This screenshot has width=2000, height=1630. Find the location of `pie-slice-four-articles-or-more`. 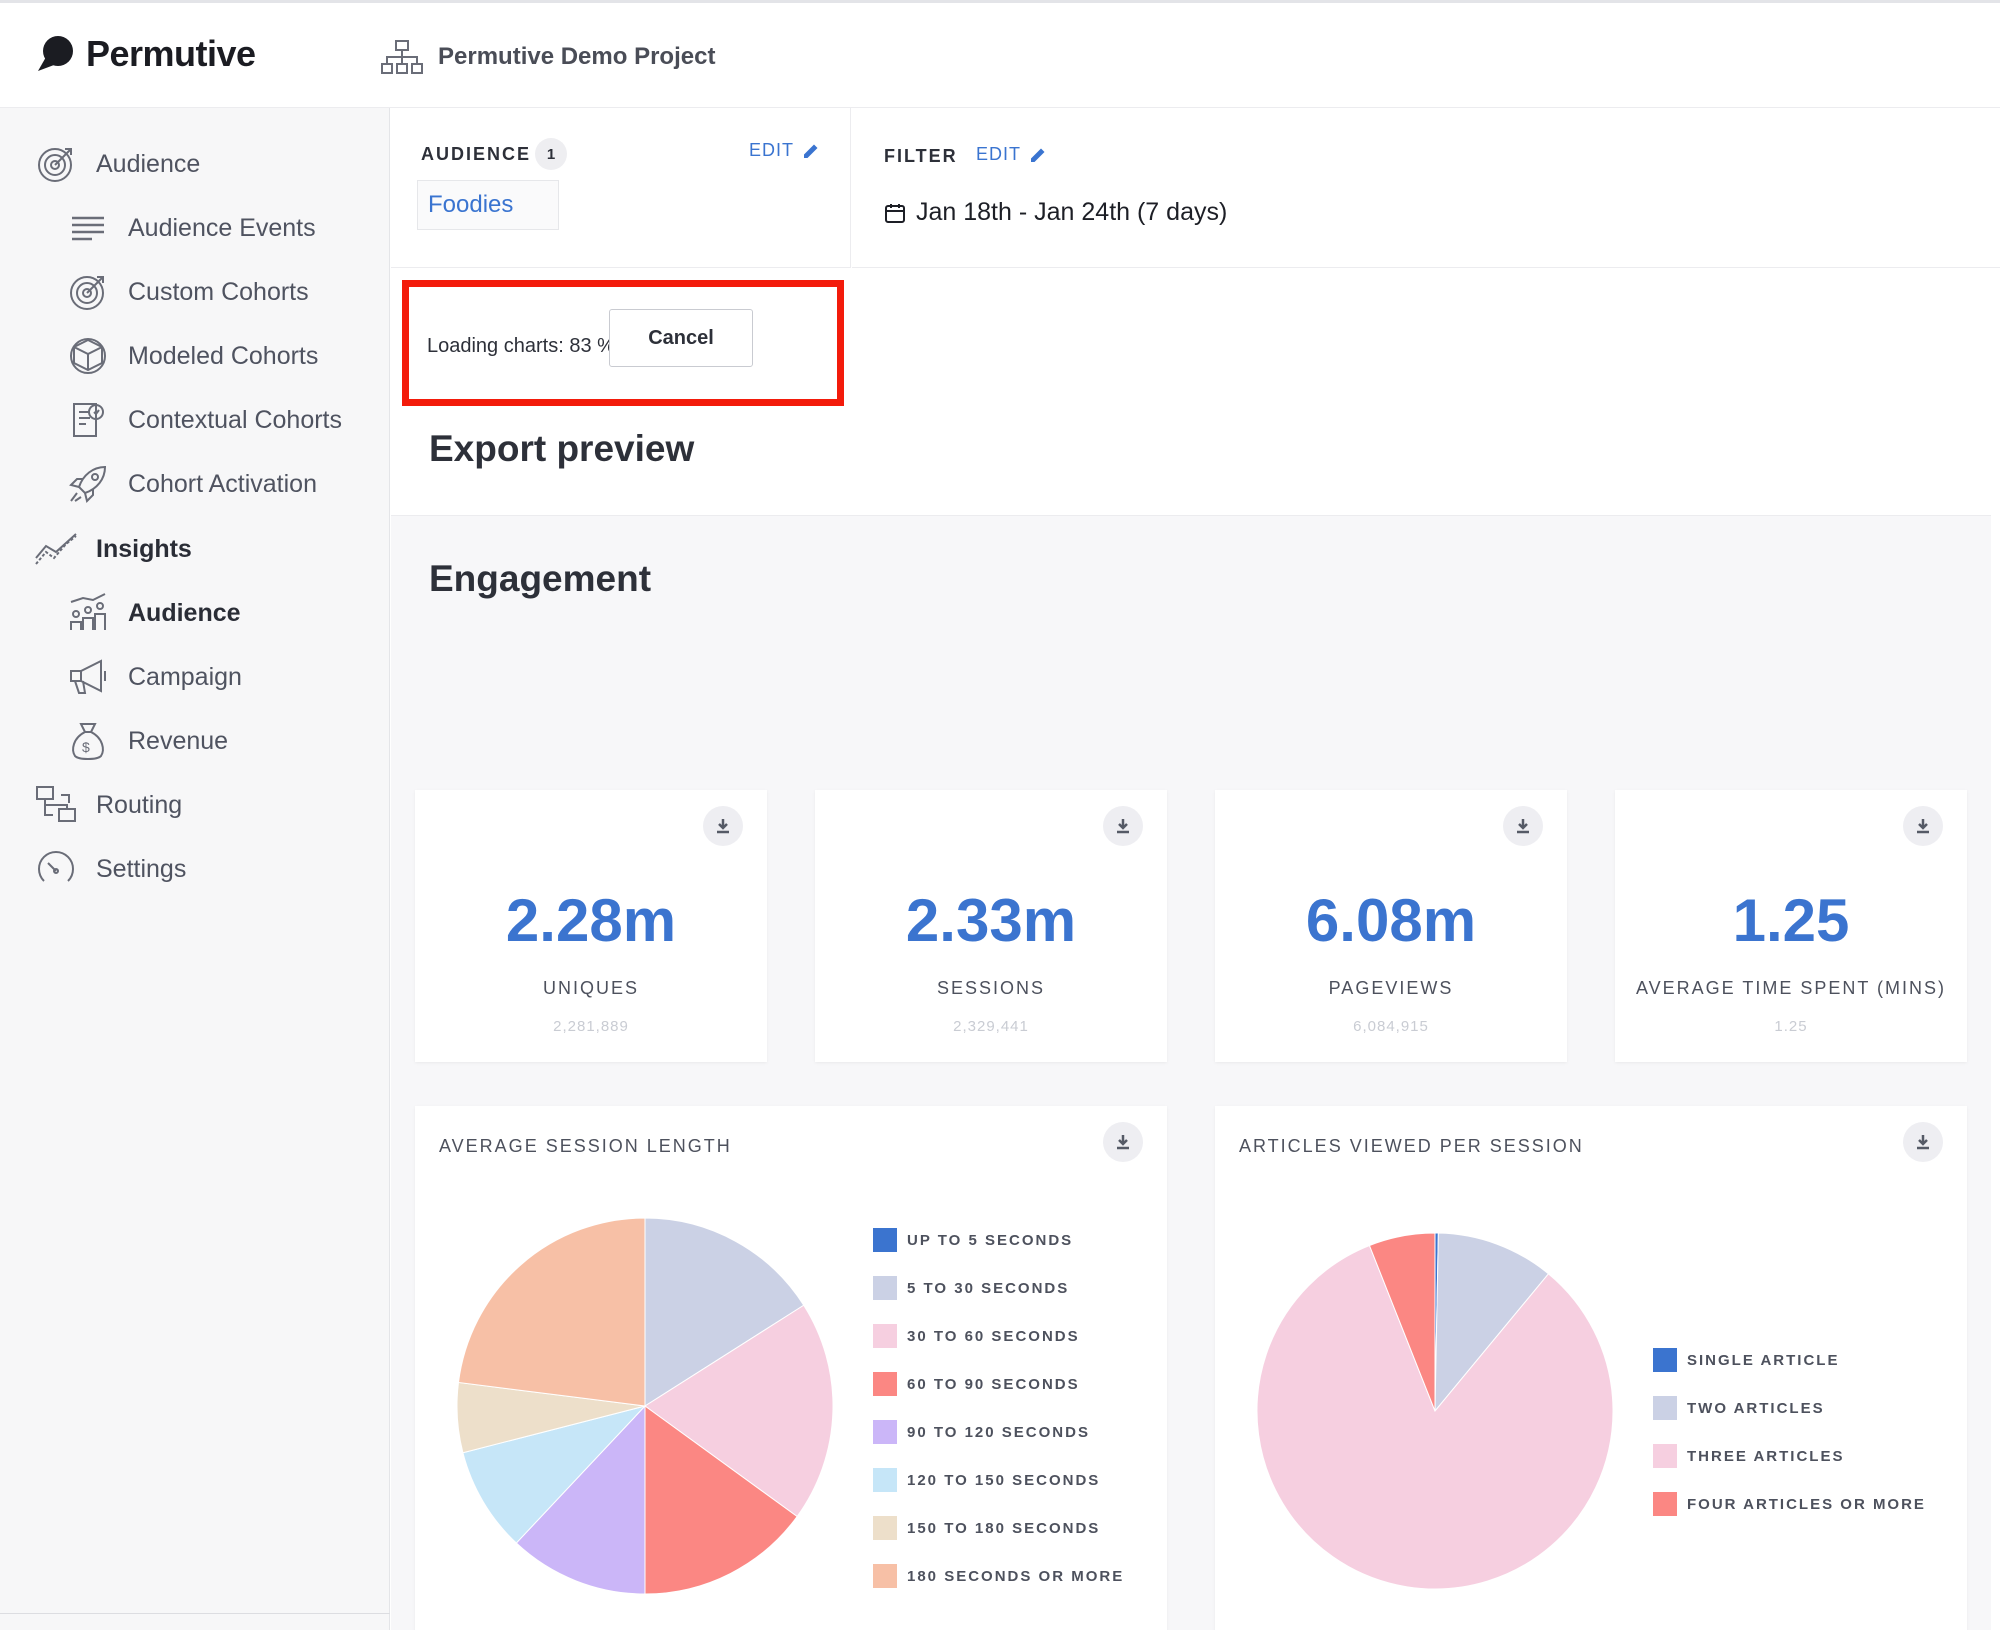

pie-slice-four-articles-or-more is located at coordinates (1402, 1322).